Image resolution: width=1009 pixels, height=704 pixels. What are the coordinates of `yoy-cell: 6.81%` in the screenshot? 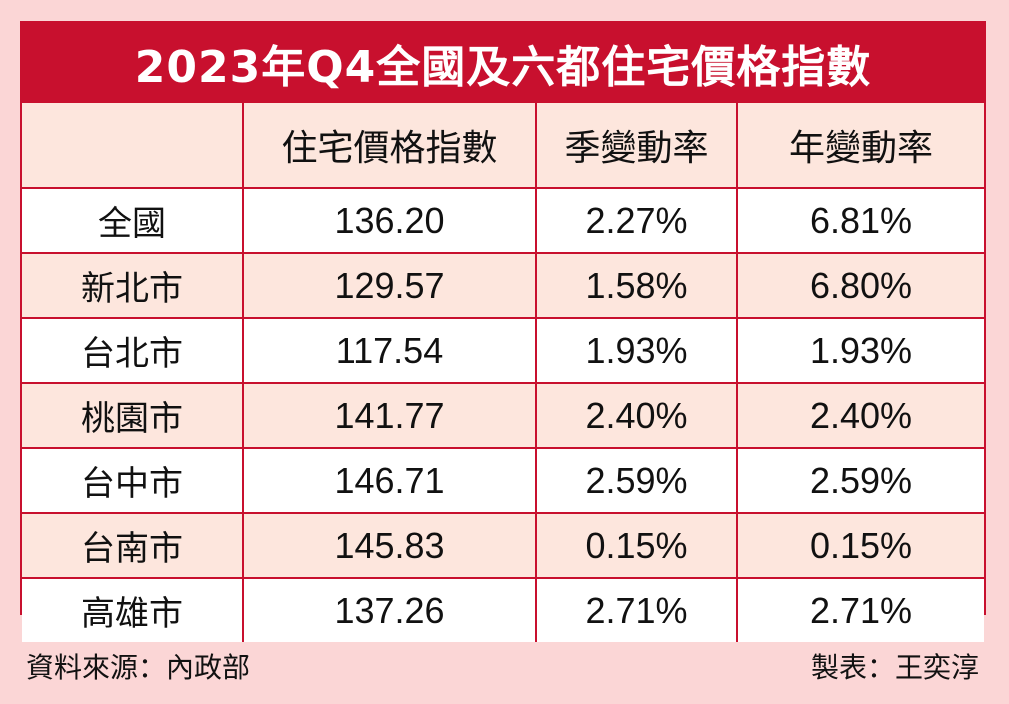 It's located at (860, 220).